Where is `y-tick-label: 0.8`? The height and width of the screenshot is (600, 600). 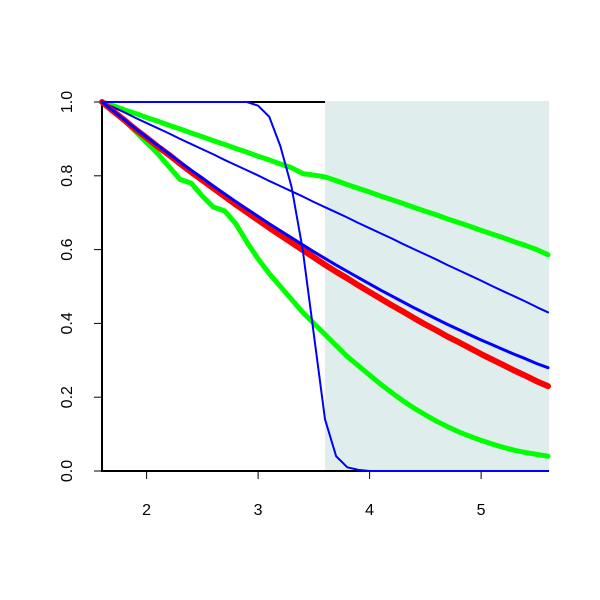 y-tick-label: 0.8 is located at coordinates (67, 176).